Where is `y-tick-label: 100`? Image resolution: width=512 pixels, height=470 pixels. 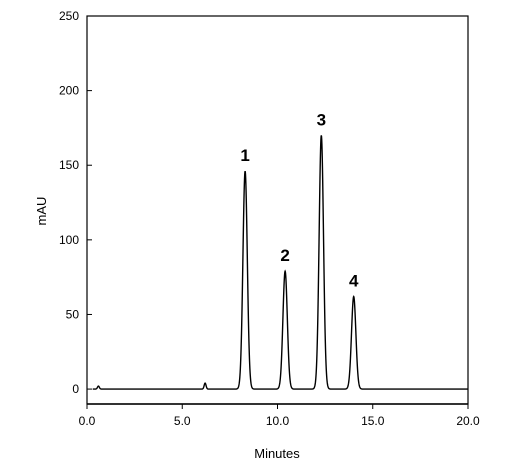
y-tick-label: 100 is located at coordinates (69, 240).